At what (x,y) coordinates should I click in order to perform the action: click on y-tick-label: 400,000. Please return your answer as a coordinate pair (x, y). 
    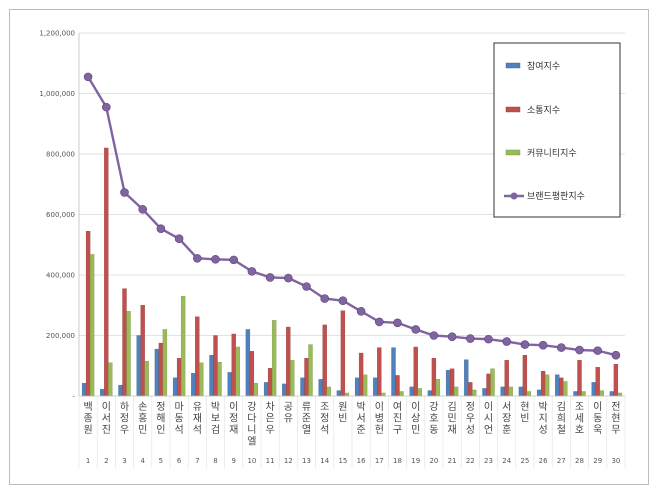
    Looking at the image, I should click on (60, 276).